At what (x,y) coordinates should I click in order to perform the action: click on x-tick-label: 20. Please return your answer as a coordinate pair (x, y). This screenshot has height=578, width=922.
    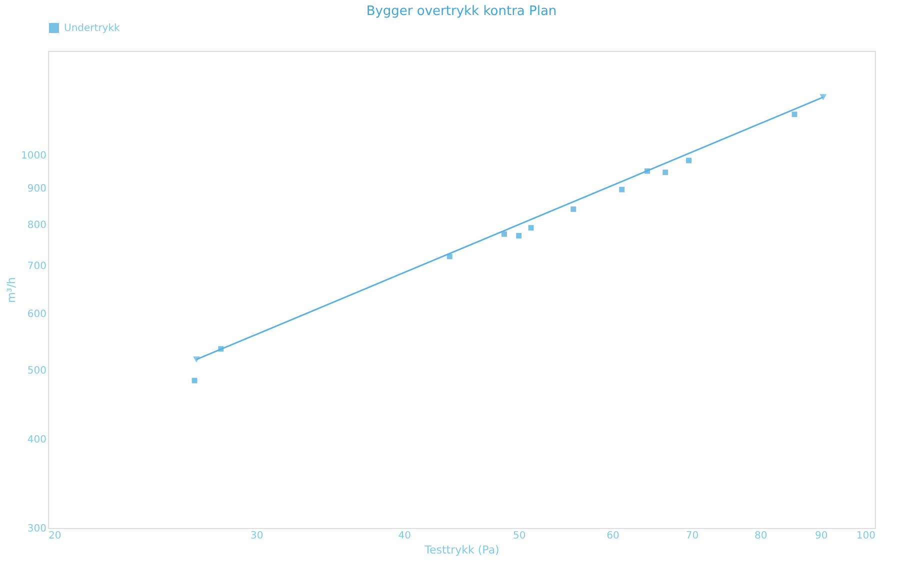
    Looking at the image, I should click on (55, 536).